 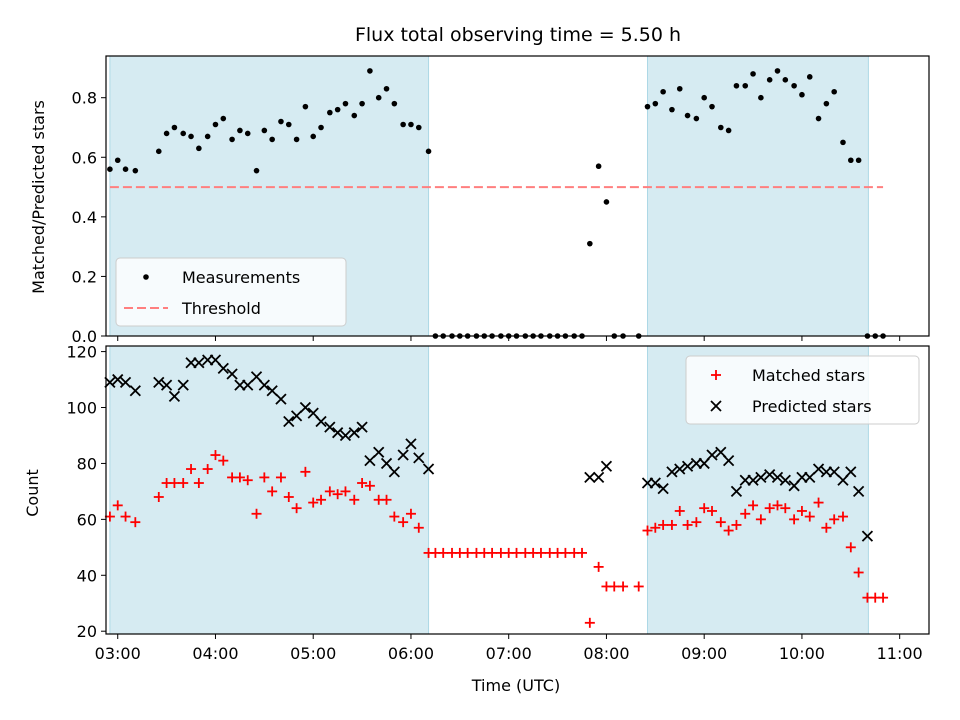 I want to click on x-tick-label: 11:00, so click(x=900, y=653).